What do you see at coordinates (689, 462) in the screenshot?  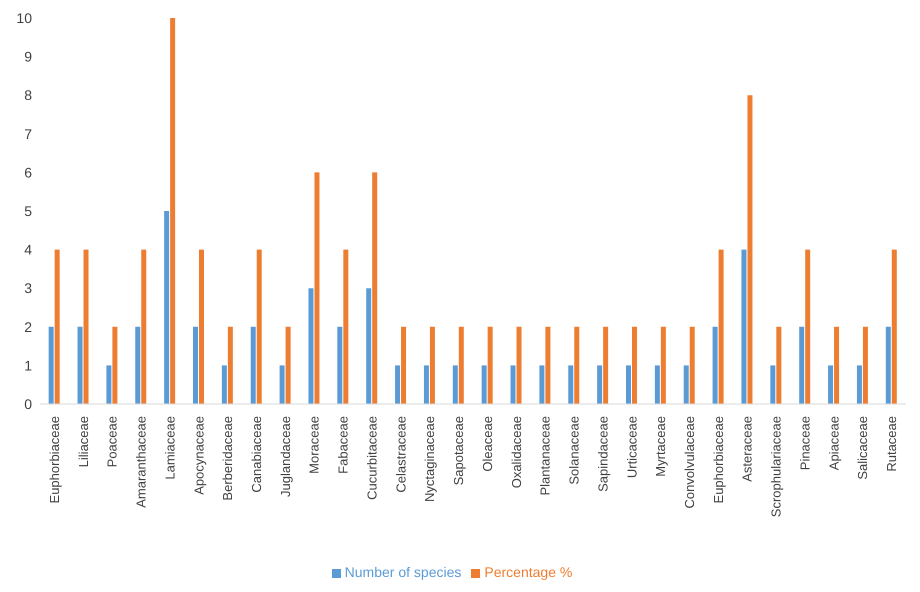 I see `x-tick-label: Convolvulaceae` at bounding box center [689, 462].